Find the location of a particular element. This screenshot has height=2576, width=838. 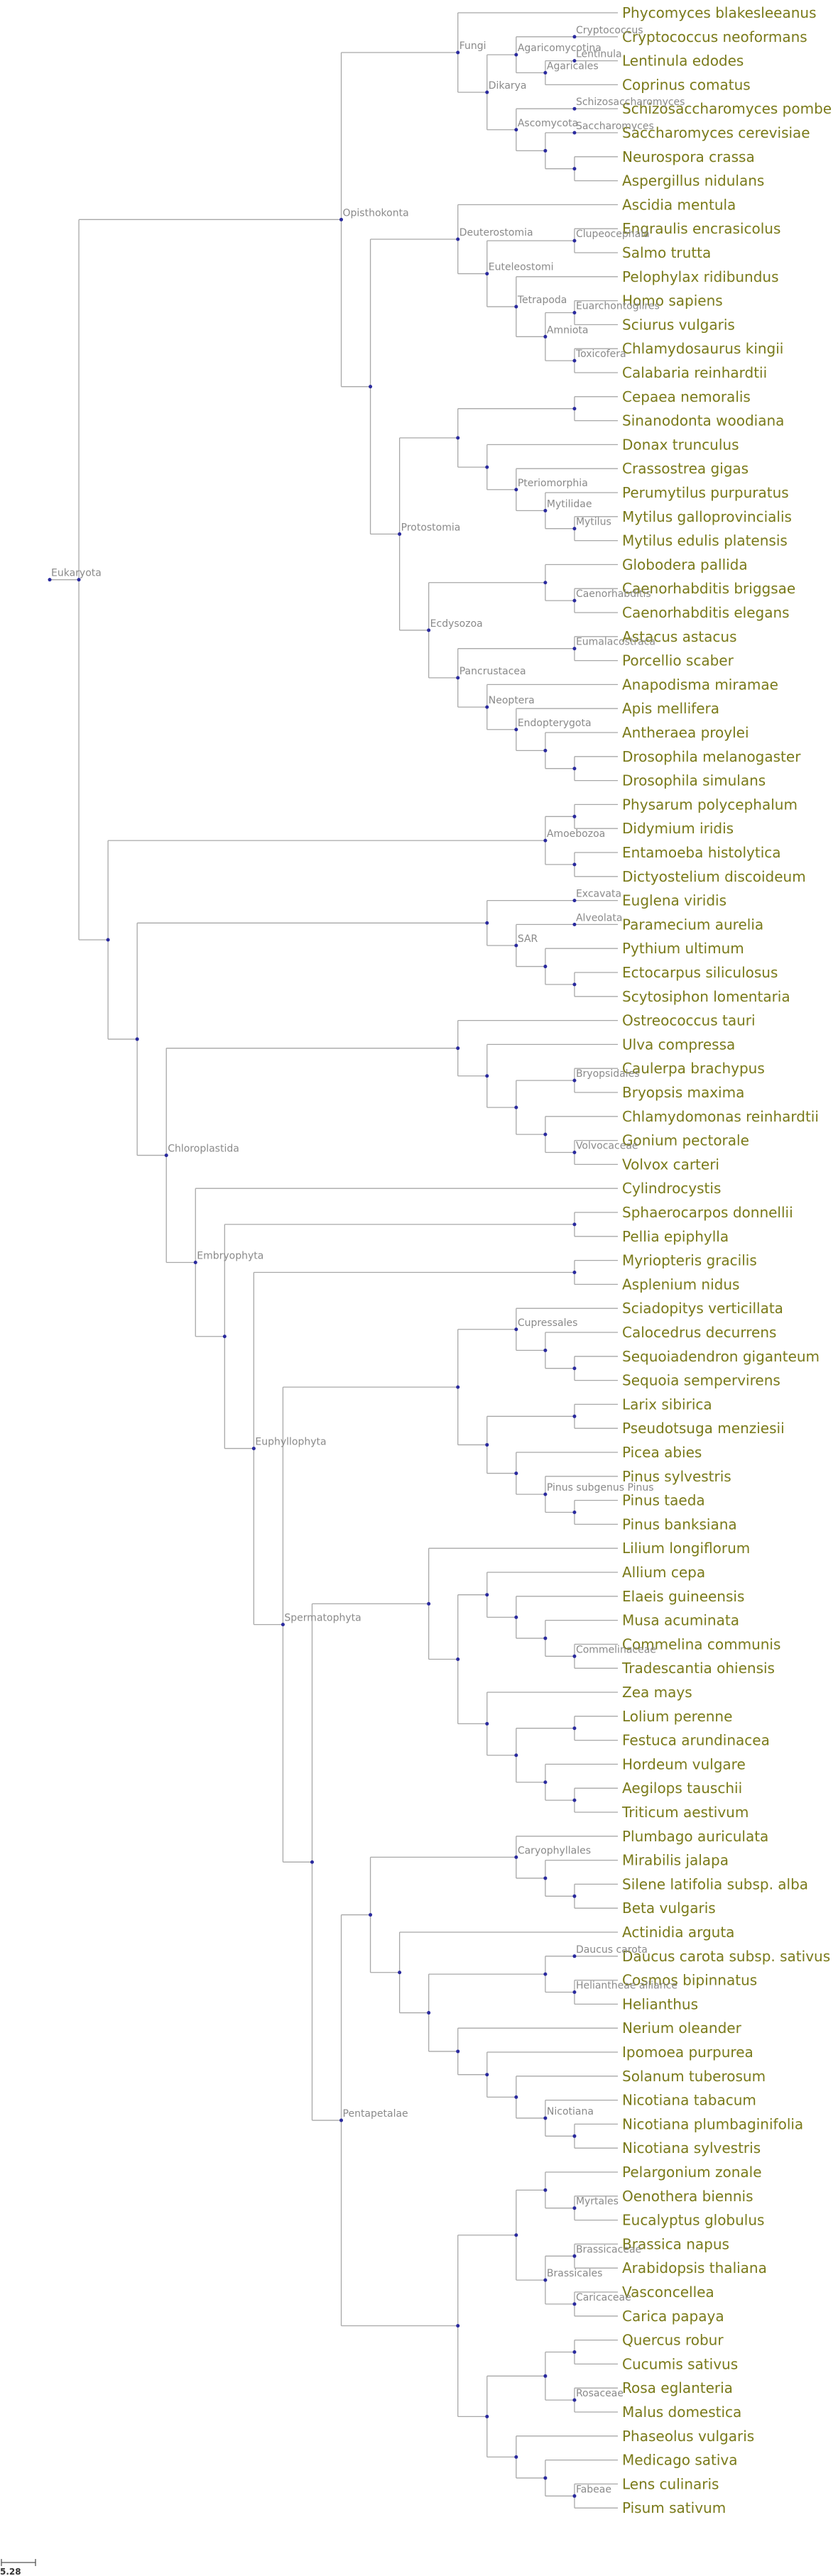

leaf-label-zea-mays: Zea mays is located at coordinates (657, 1692).